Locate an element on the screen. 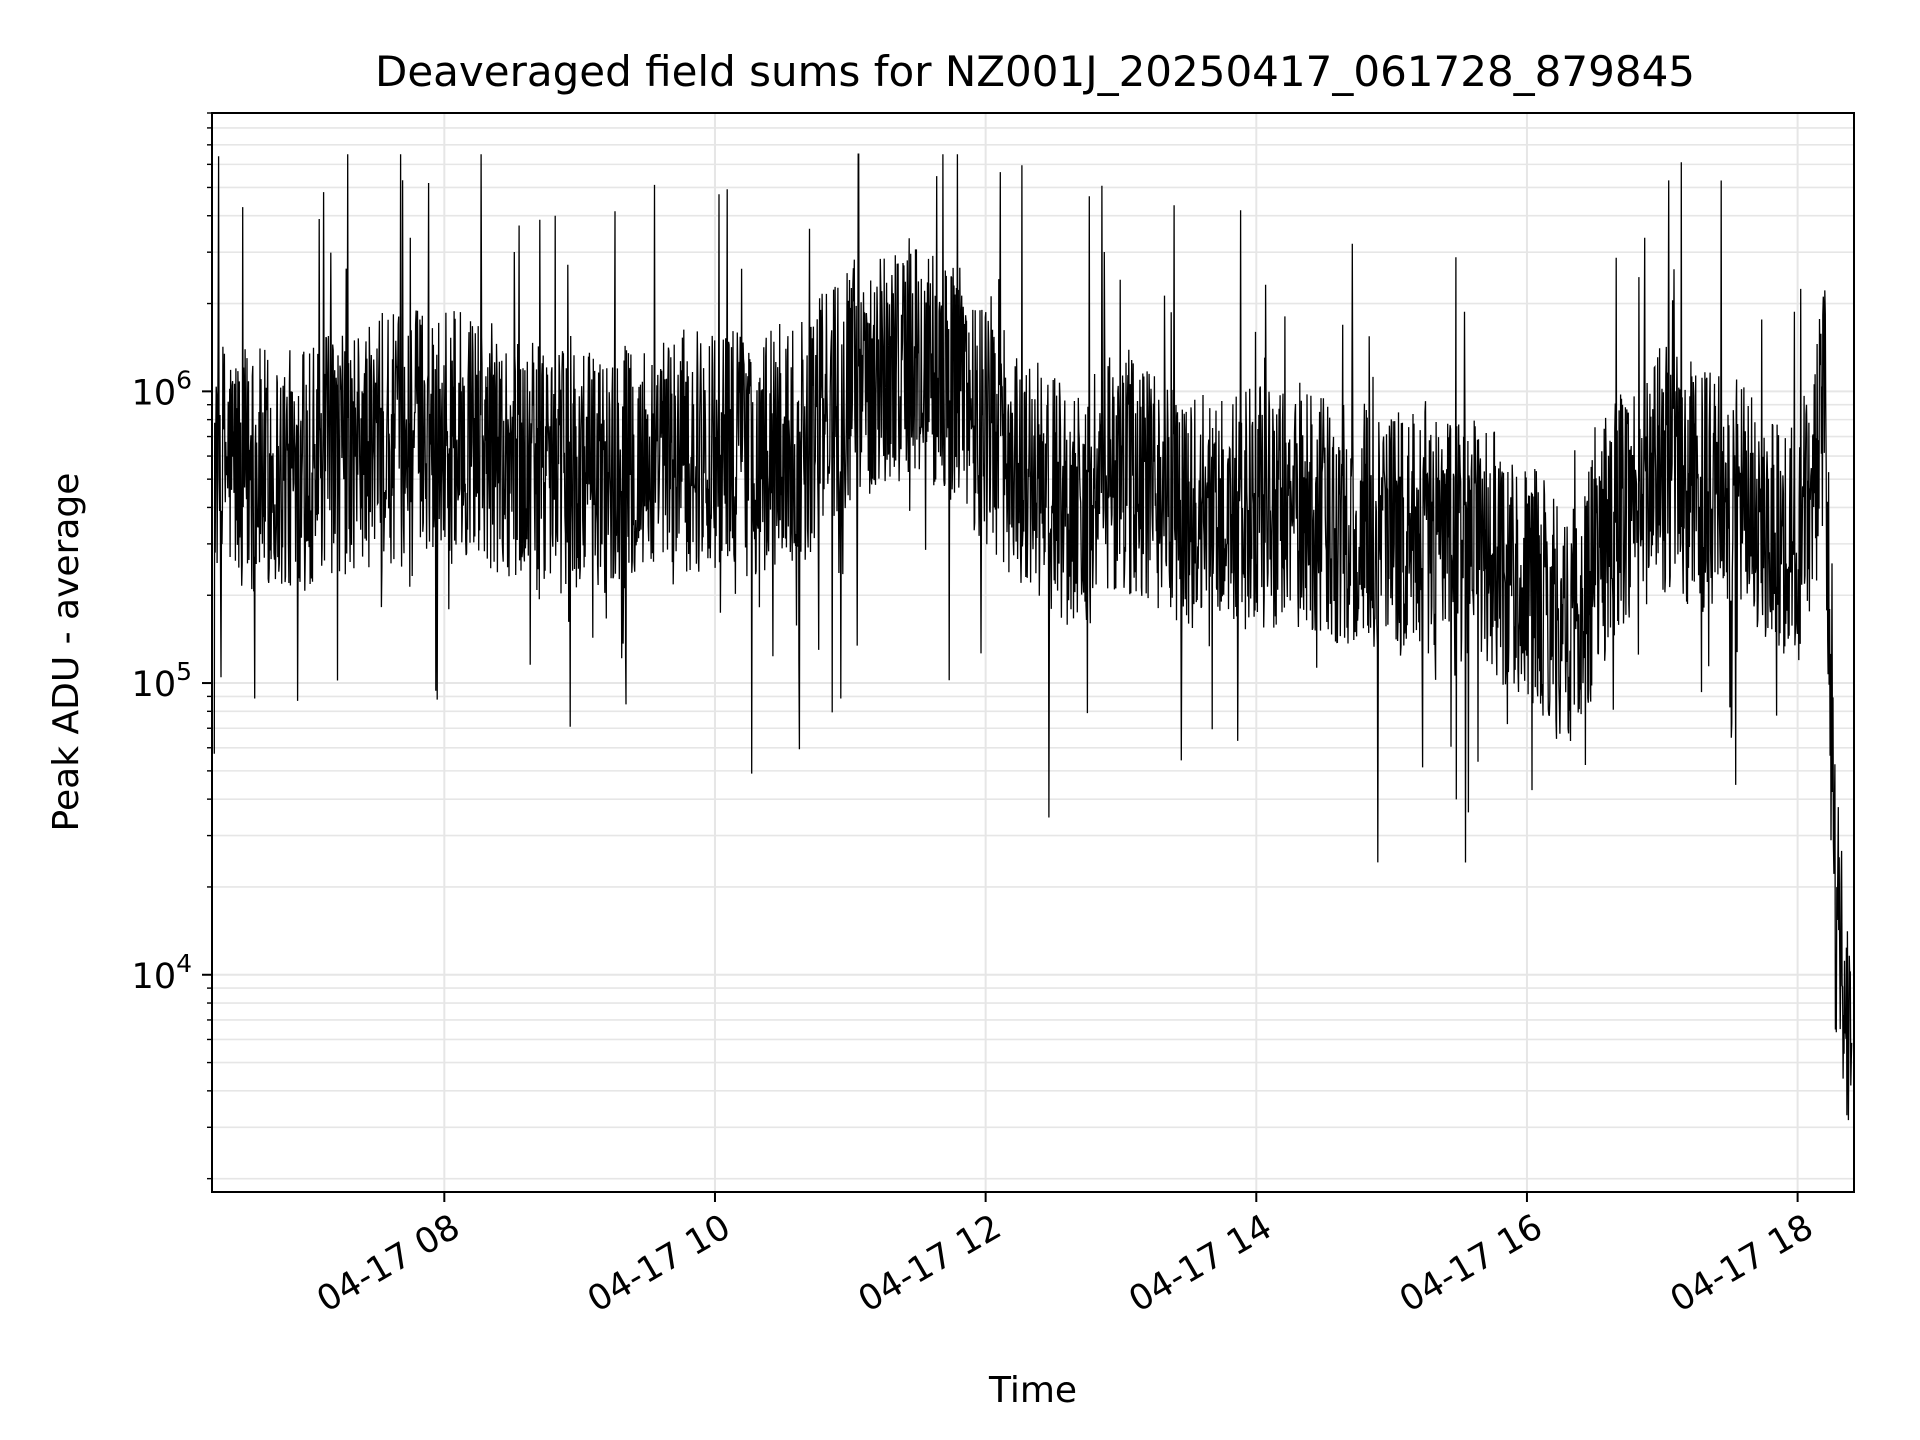  x-axis-label: Time is located at coordinates (1032, 1390).